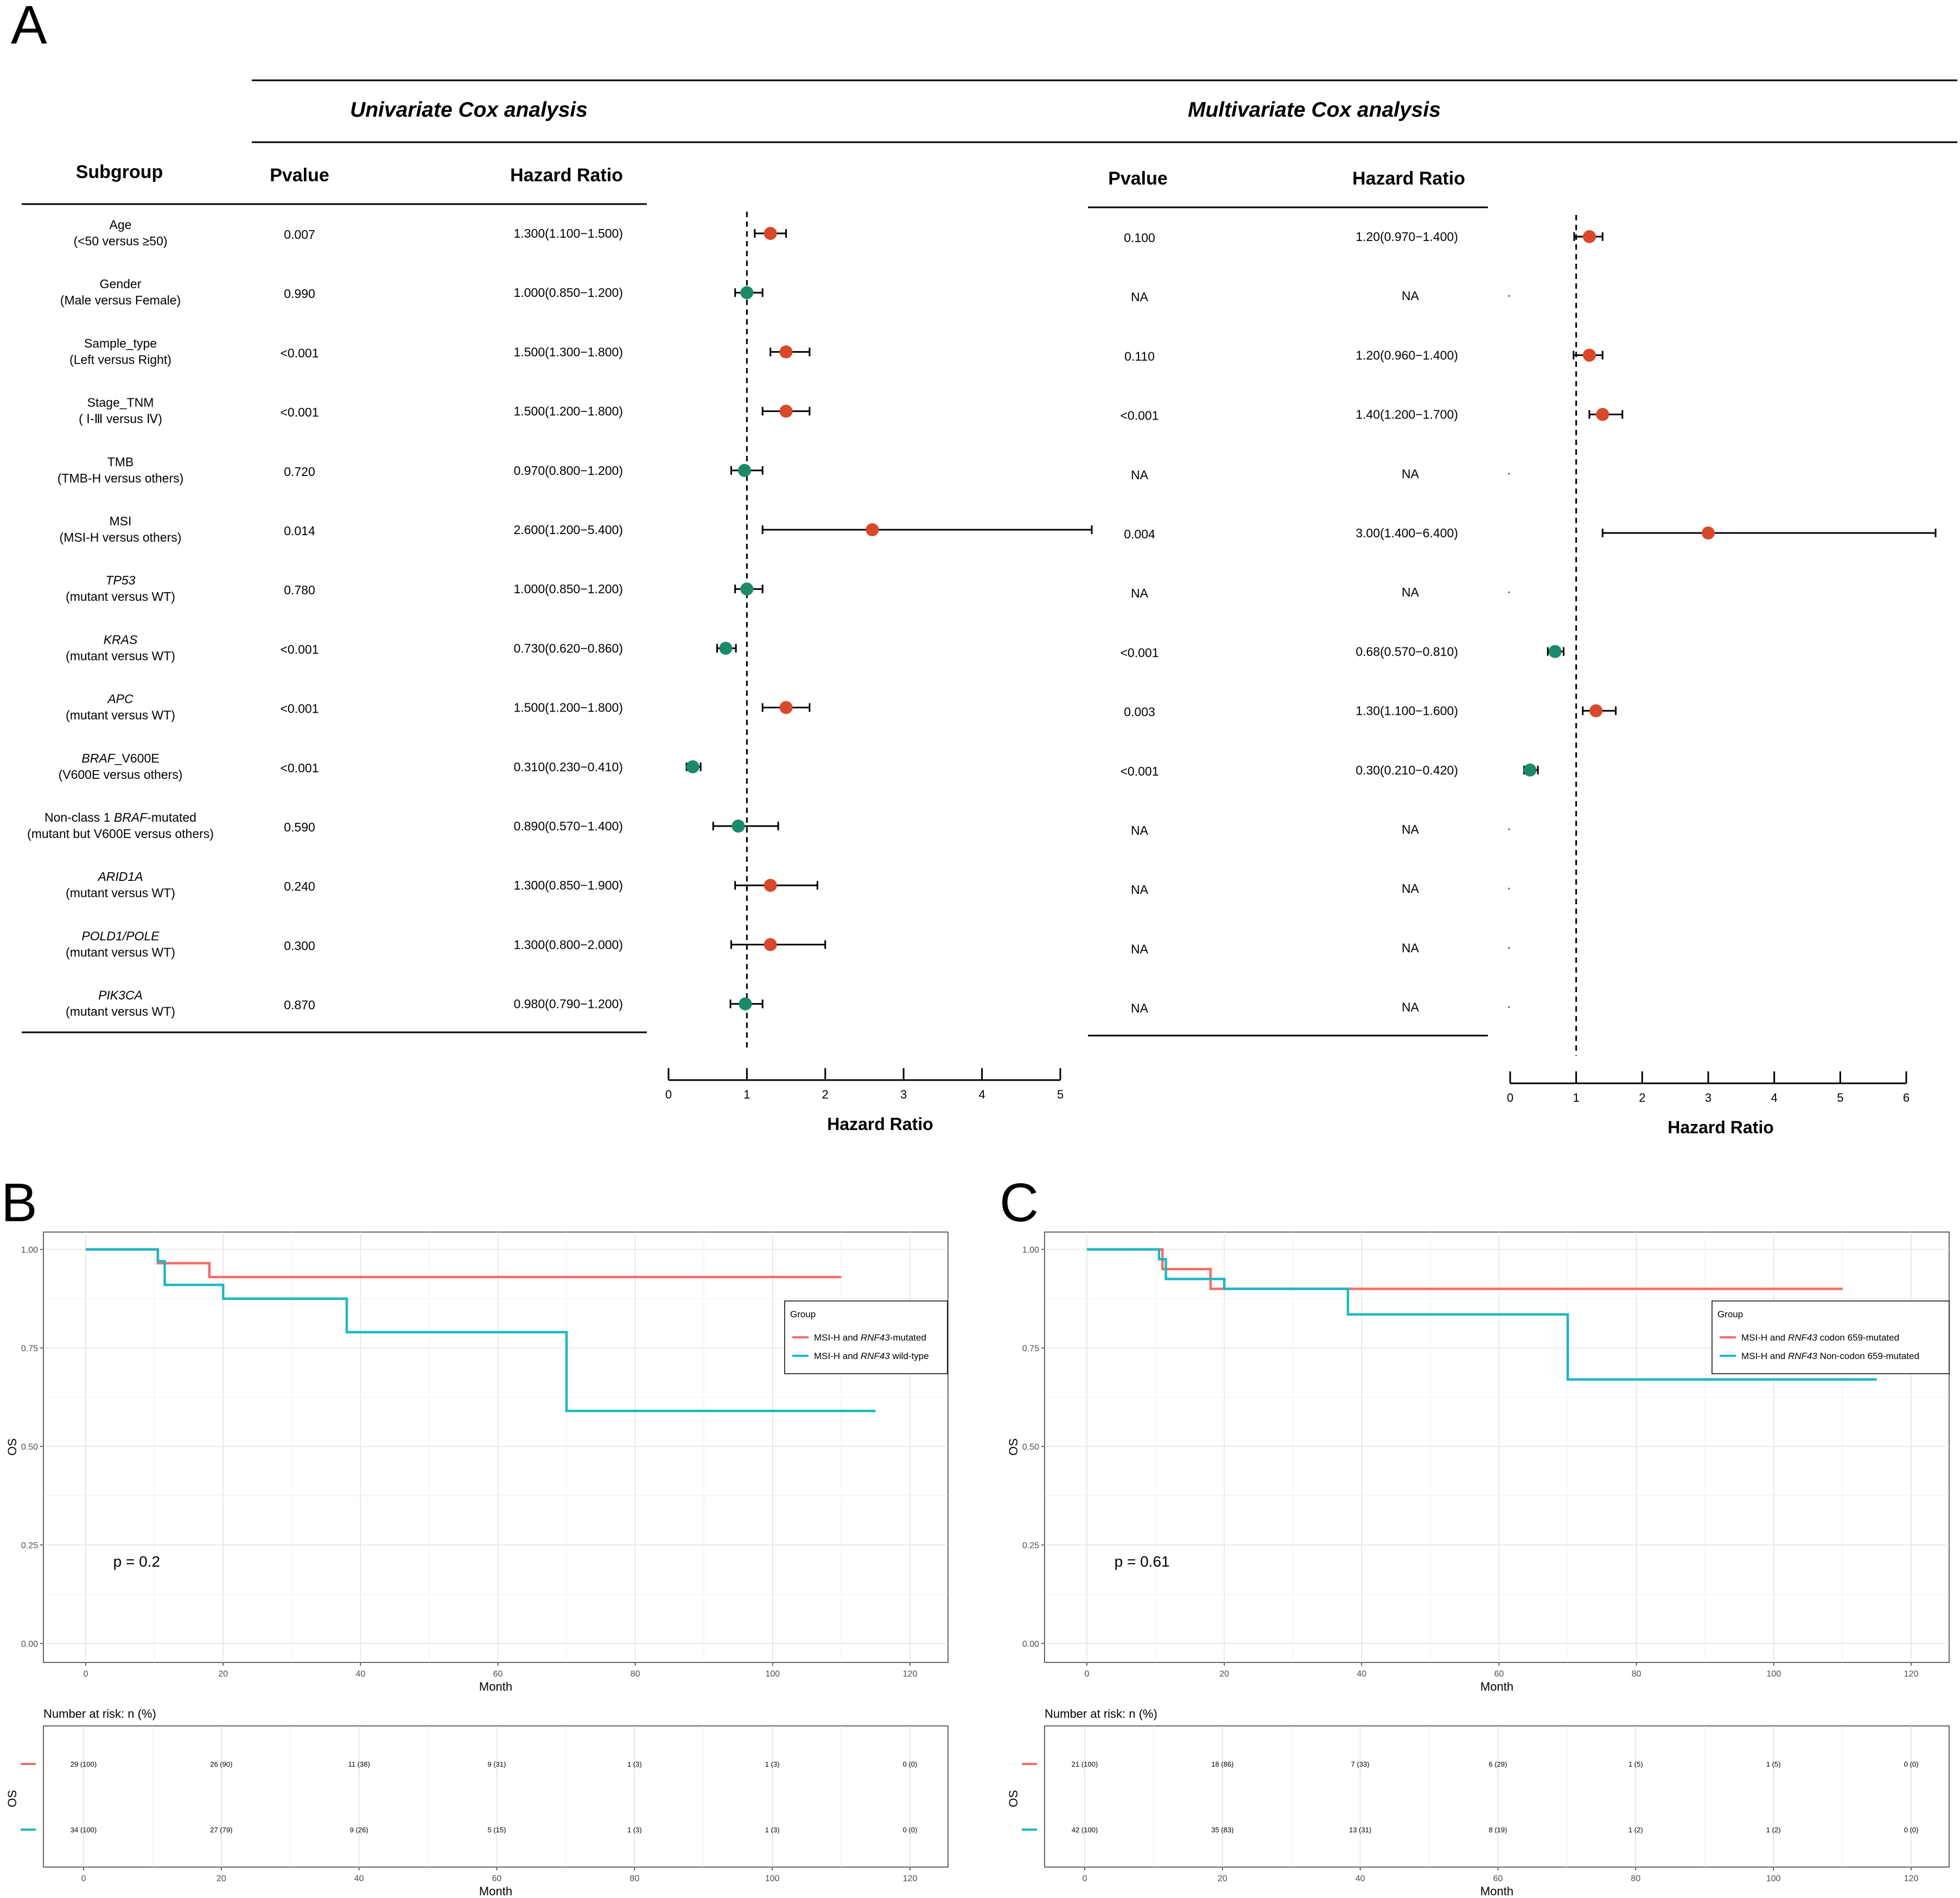 The height and width of the screenshot is (1898, 1960). I want to click on forest-marks, so click(1722, 619).